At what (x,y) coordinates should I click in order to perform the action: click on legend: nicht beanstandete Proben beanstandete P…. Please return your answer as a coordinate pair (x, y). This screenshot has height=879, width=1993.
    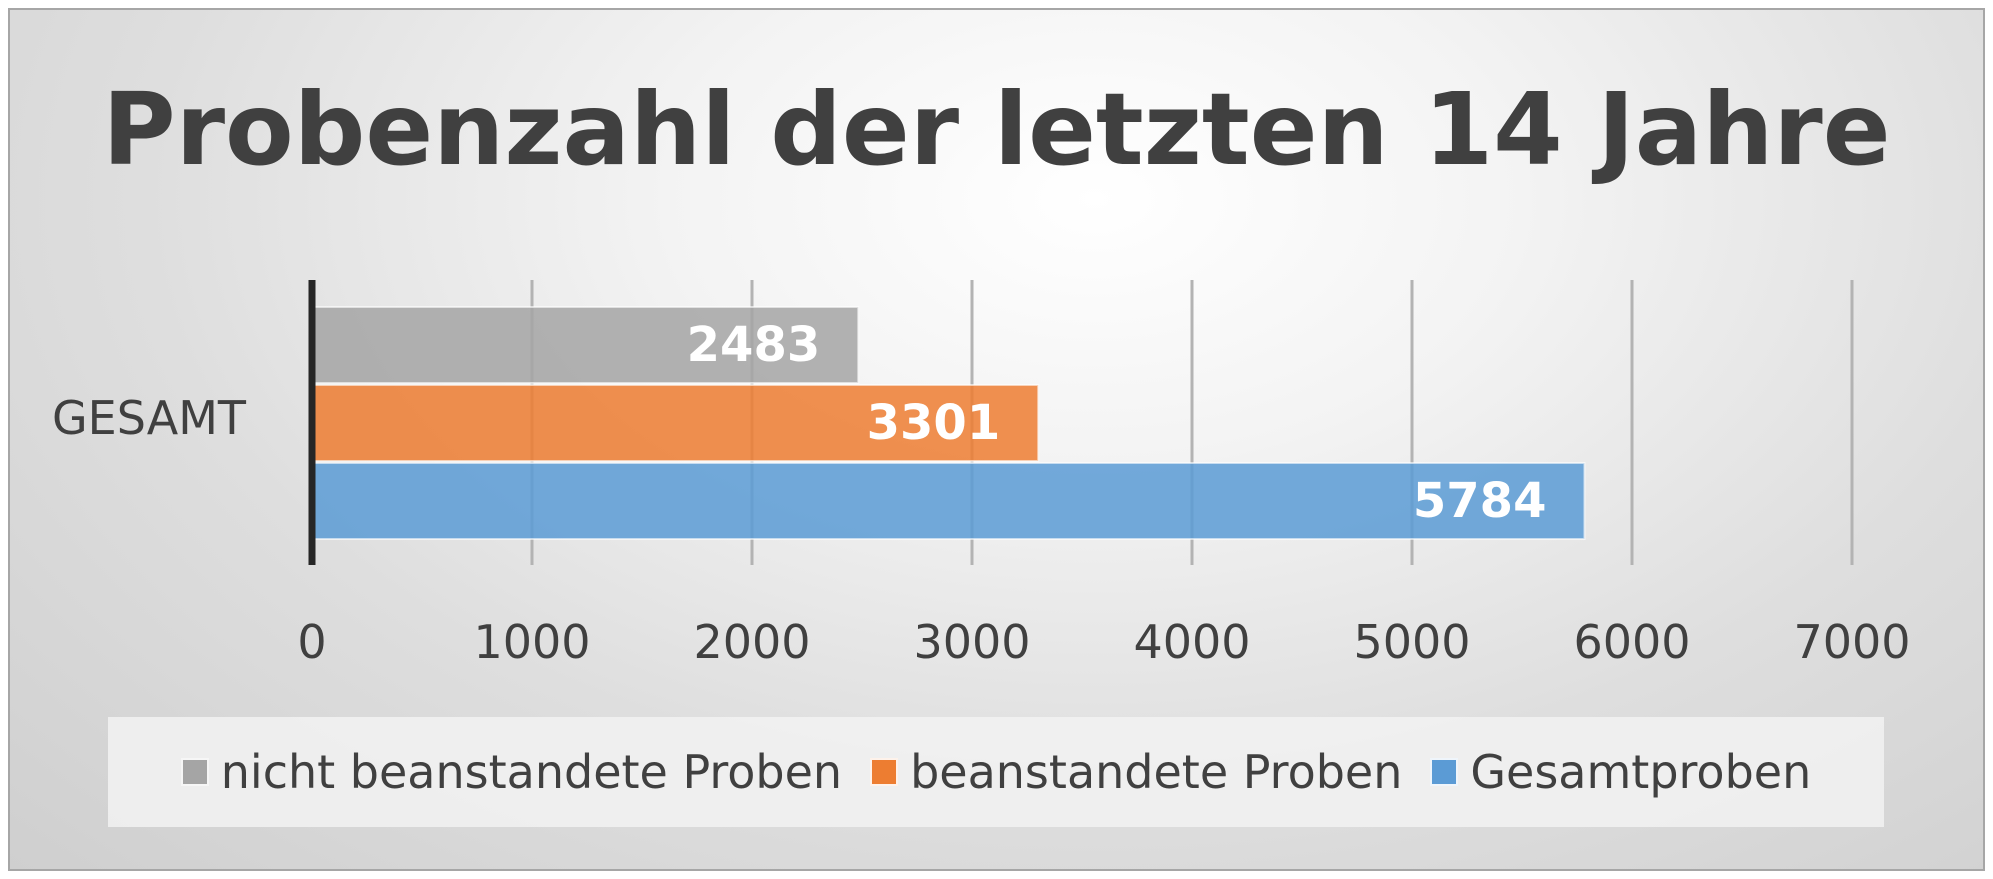
    Looking at the image, I should click on (996, 772).